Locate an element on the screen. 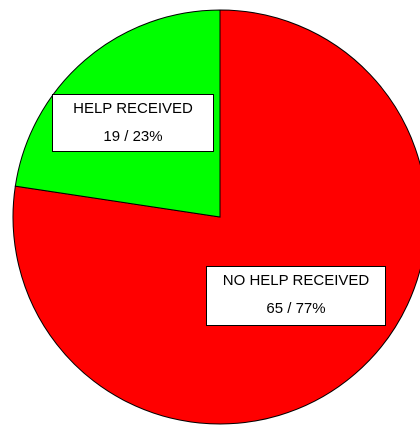  label-help-received-name: HELP RECEIVED is located at coordinates (133, 108).